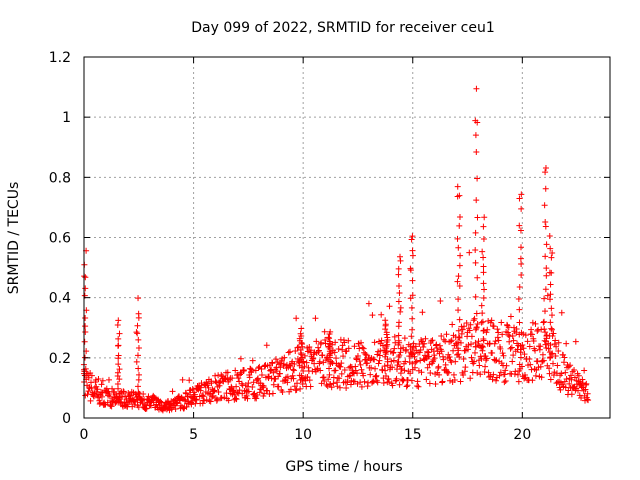 The height and width of the screenshot is (480, 640). Describe the element at coordinates (343, 467) in the screenshot. I see `x-axis-label: GPS time / hours` at that location.